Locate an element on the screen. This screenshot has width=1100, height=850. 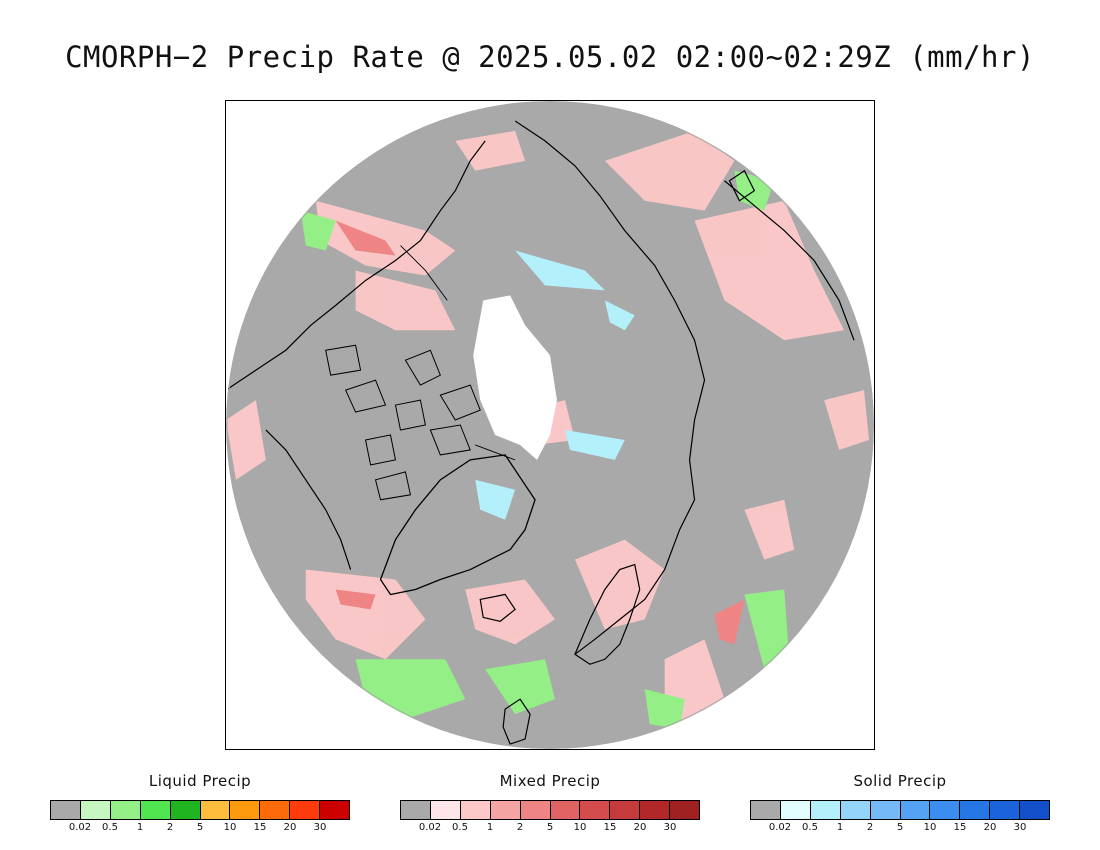
legend-mixed: Mixed Precip 0.02 0.5 1 2 5 10 15 20 30 is located at coordinates (550, 805).